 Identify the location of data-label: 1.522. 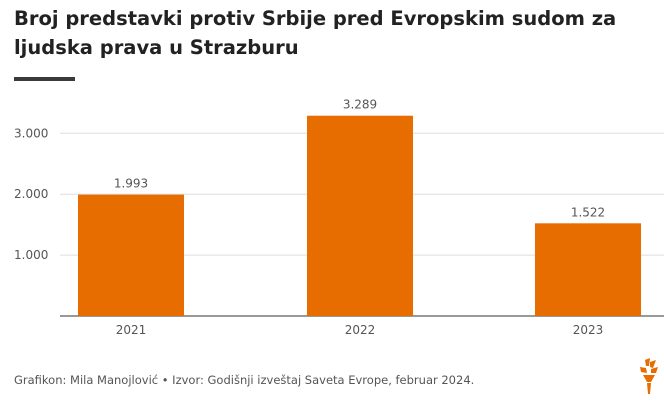
(588, 212).